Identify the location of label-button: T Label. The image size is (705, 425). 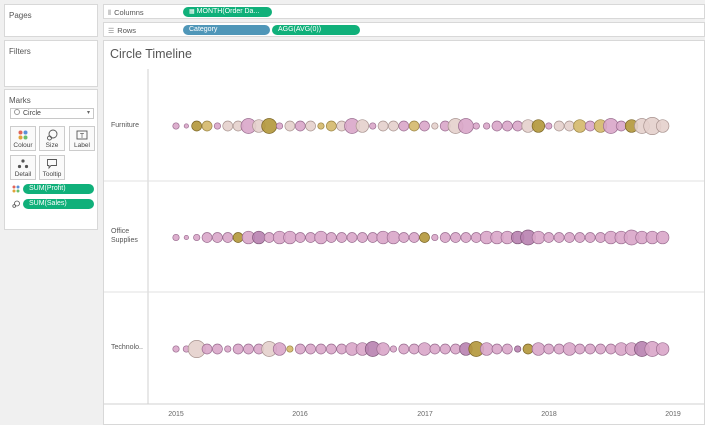
(82, 138).